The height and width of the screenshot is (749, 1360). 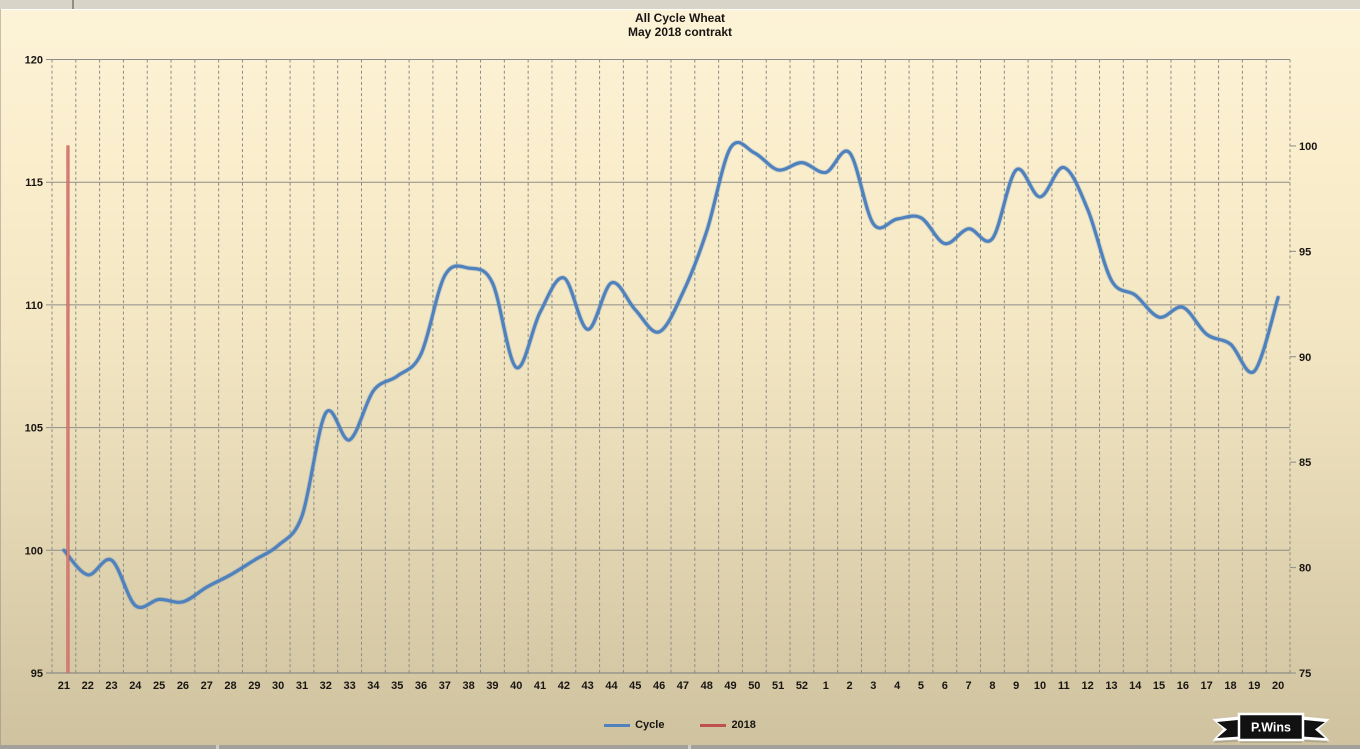 I want to click on x-axis-label: 38, so click(x=469, y=686).